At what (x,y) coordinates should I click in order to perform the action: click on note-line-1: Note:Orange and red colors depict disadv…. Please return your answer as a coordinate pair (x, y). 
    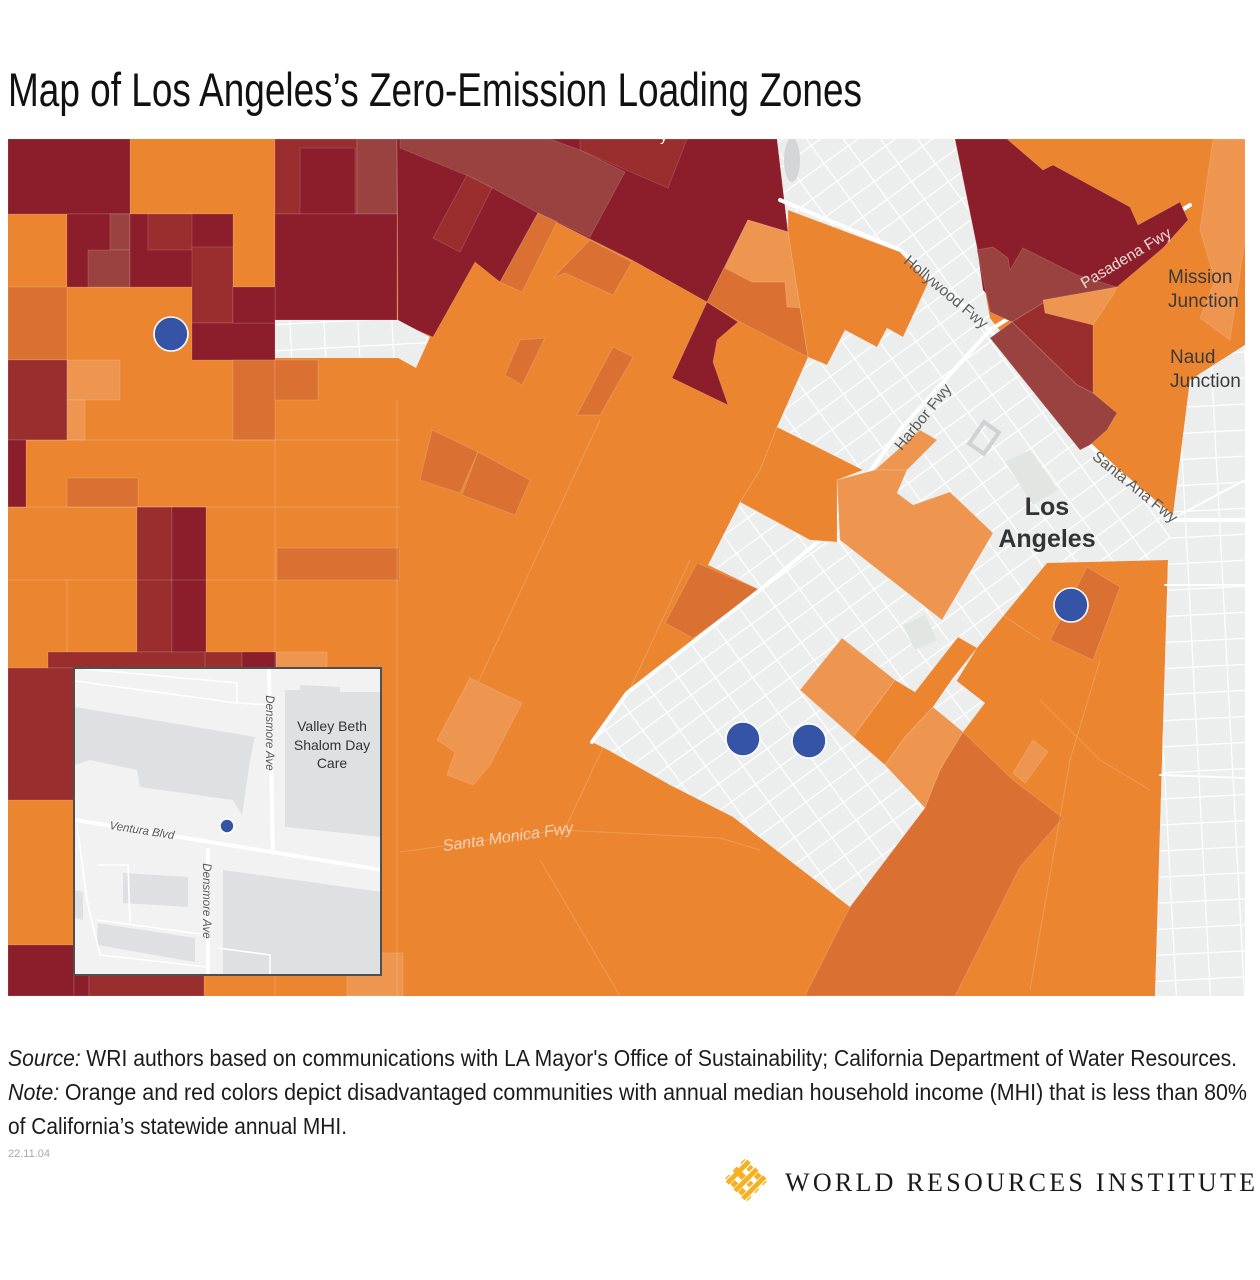
    Looking at the image, I should click on (627, 1092).